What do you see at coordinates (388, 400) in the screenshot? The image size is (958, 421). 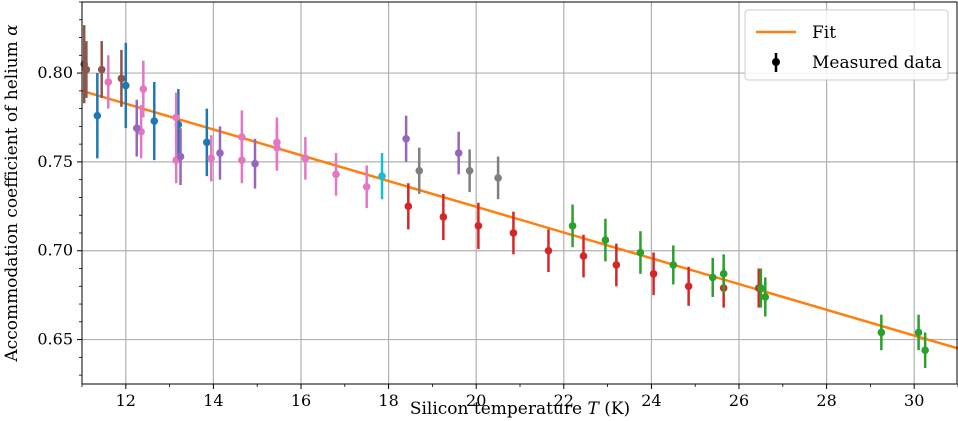 I see `x-tick-label: 18` at bounding box center [388, 400].